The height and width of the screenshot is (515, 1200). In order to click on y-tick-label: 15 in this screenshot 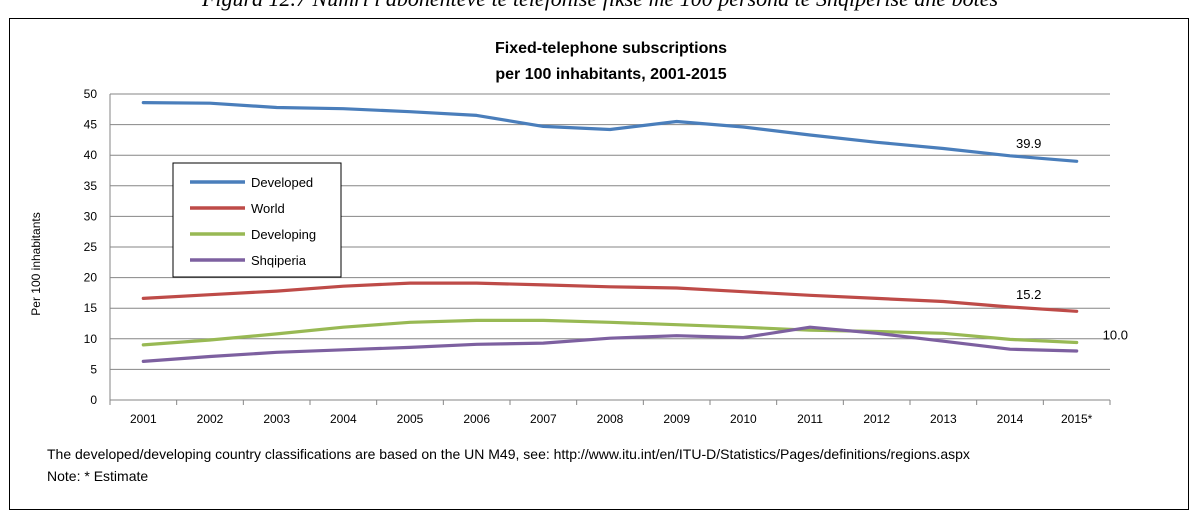, I will do `click(91, 308)`.